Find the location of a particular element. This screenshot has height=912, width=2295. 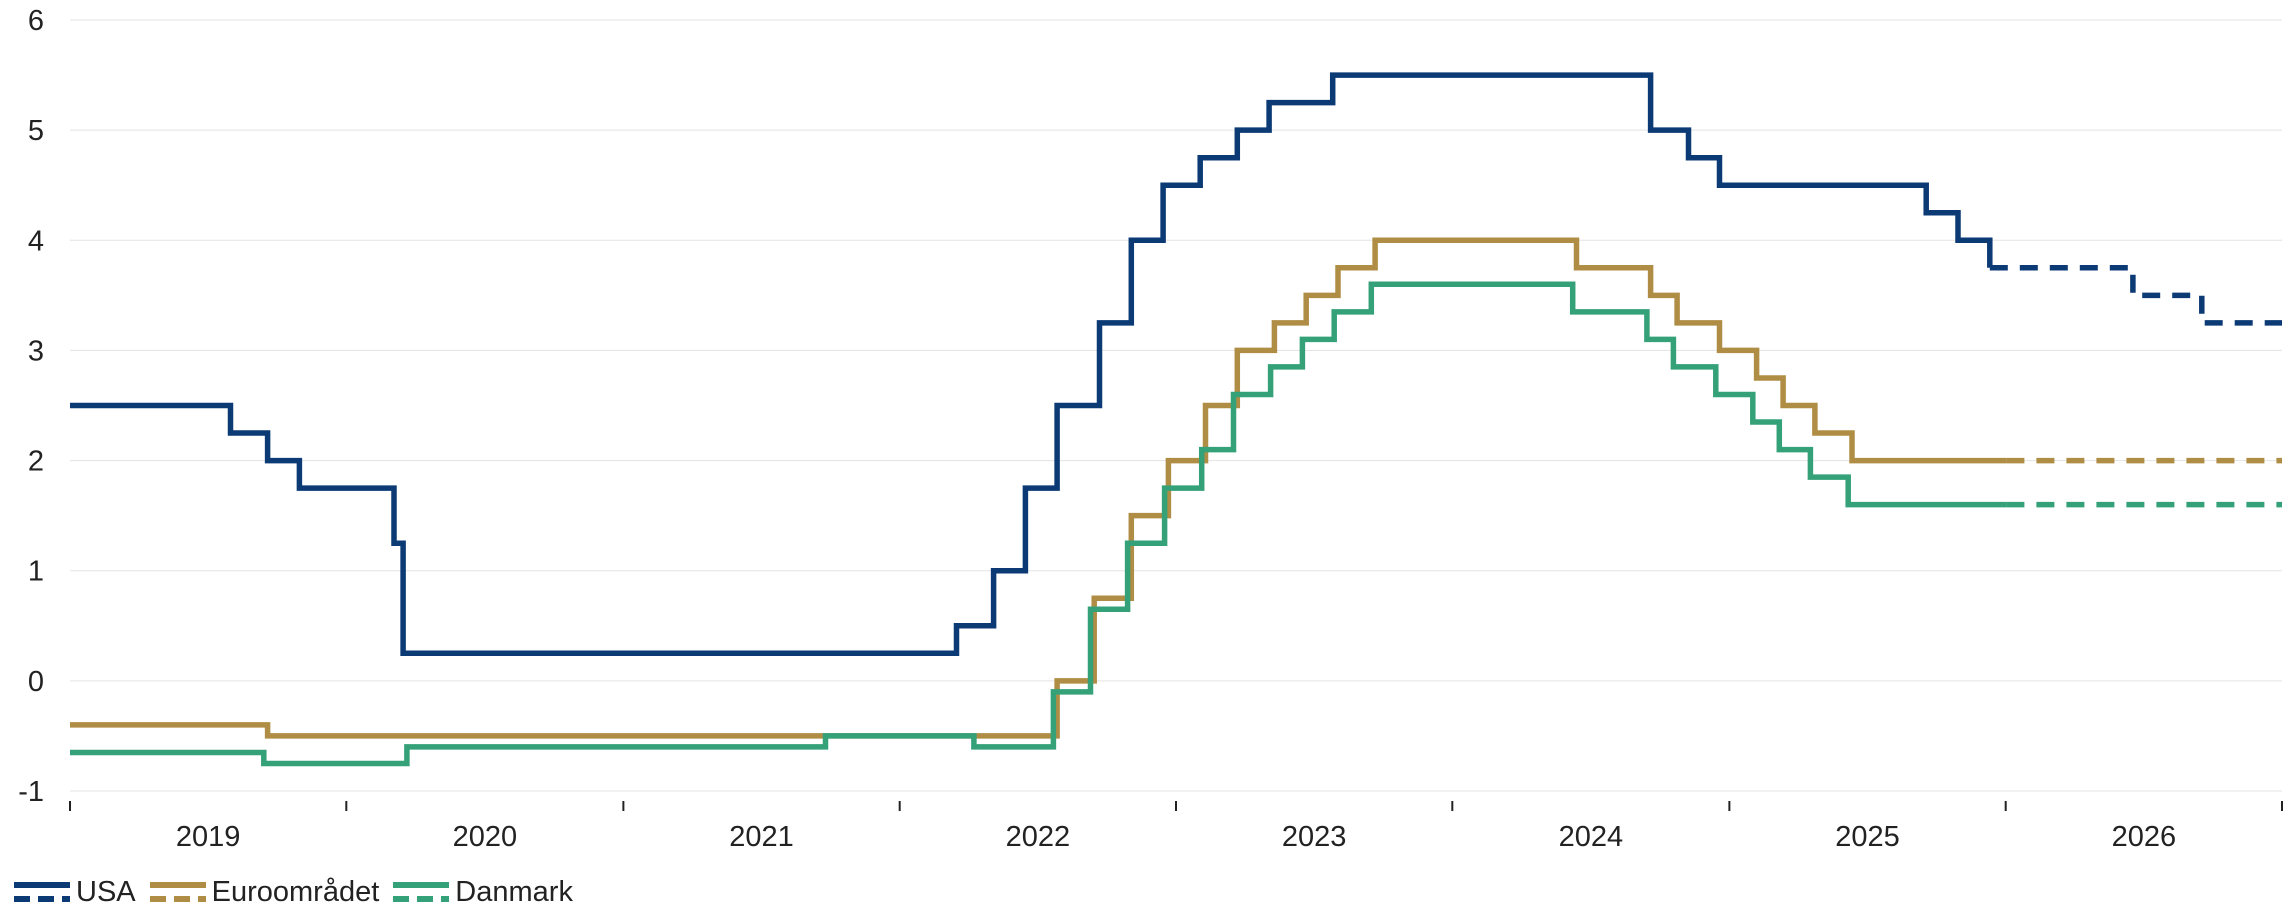

y-tick-label: 3 is located at coordinates (36, 351).